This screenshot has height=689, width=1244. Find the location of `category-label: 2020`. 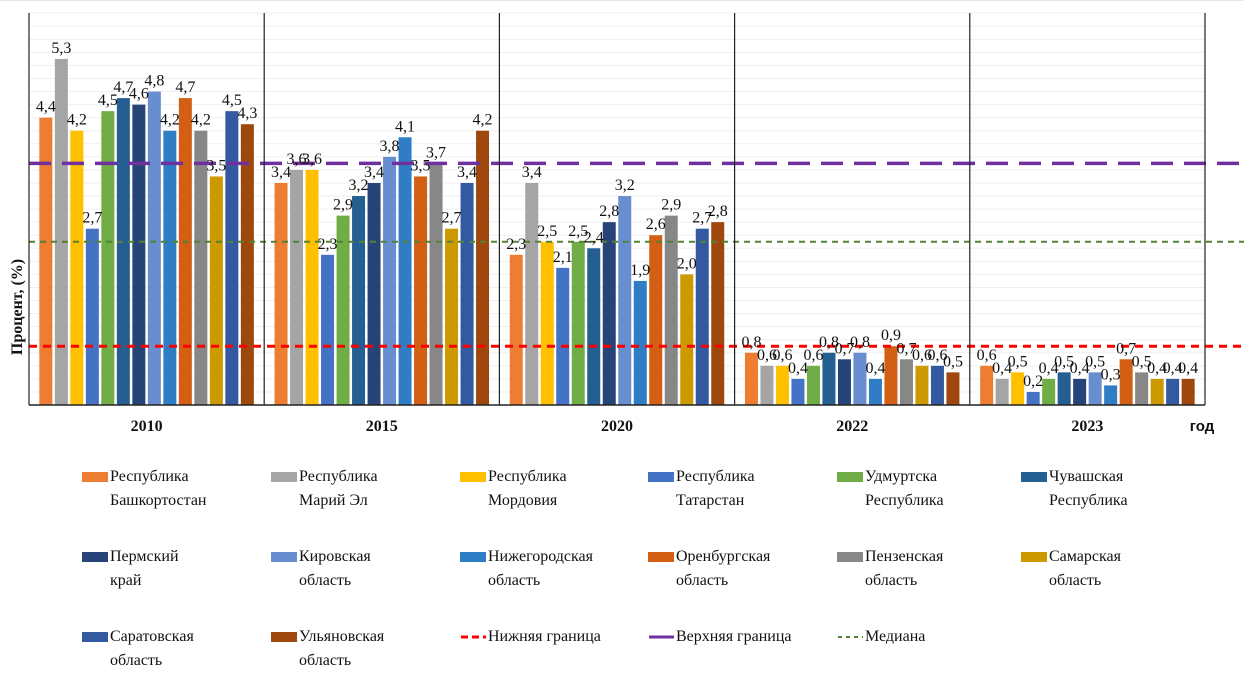

category-label: 2020 is located at coordinates (617, 426).